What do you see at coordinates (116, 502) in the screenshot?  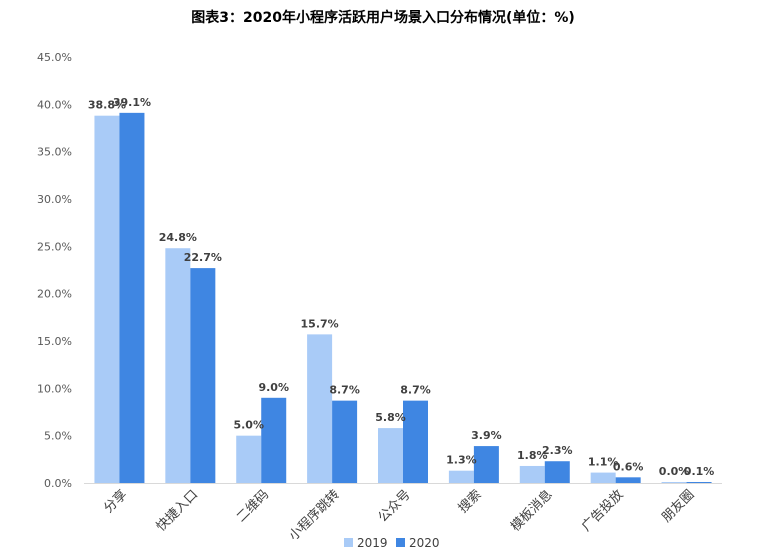 I see `x-tick-label: 分享` at bounding box center [116, 502].